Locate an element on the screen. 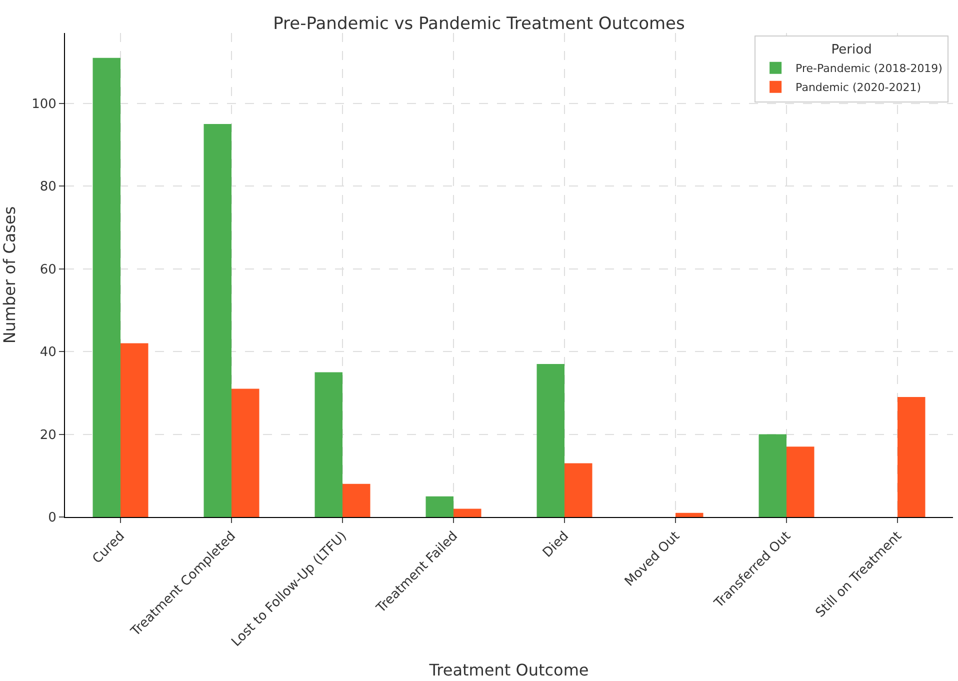 Image resolution: width=958 pixels, height=681 pixels. y-tick-label: 20 is located at coordinates (48, 435).